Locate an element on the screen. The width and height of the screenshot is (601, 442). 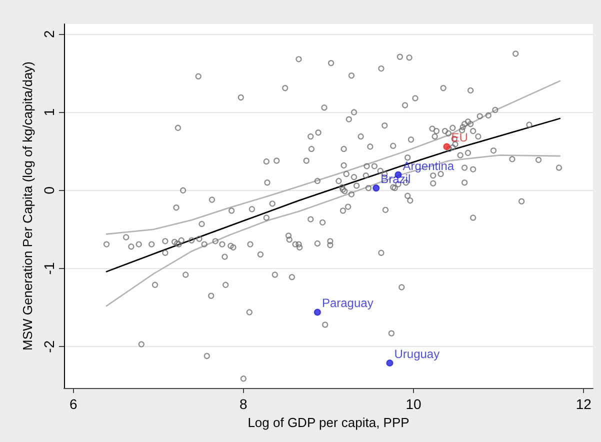
series-label: Paraguay is located at coordinates (348, 303).